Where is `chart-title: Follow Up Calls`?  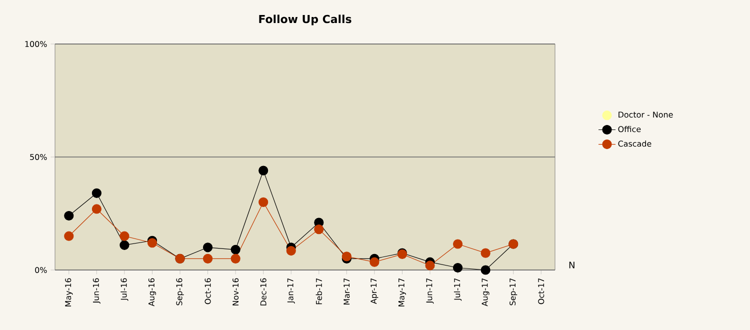
chart-title: Follow Up Calls is located at coordinates (305, 20).